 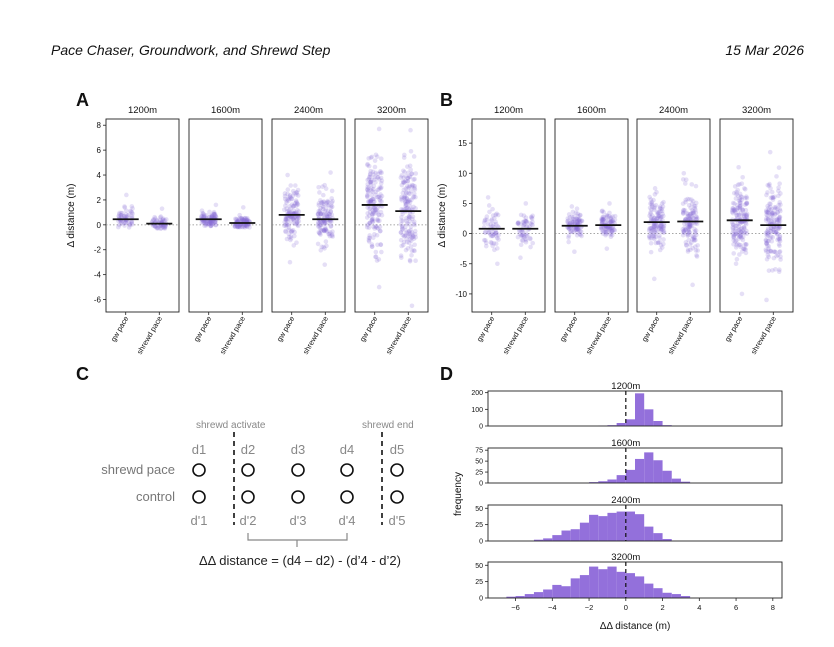 What do you see at coordinates (397, 520) in the screenshot?
I see `point-label-dp5: d'5` at bounding box center [397, 520].